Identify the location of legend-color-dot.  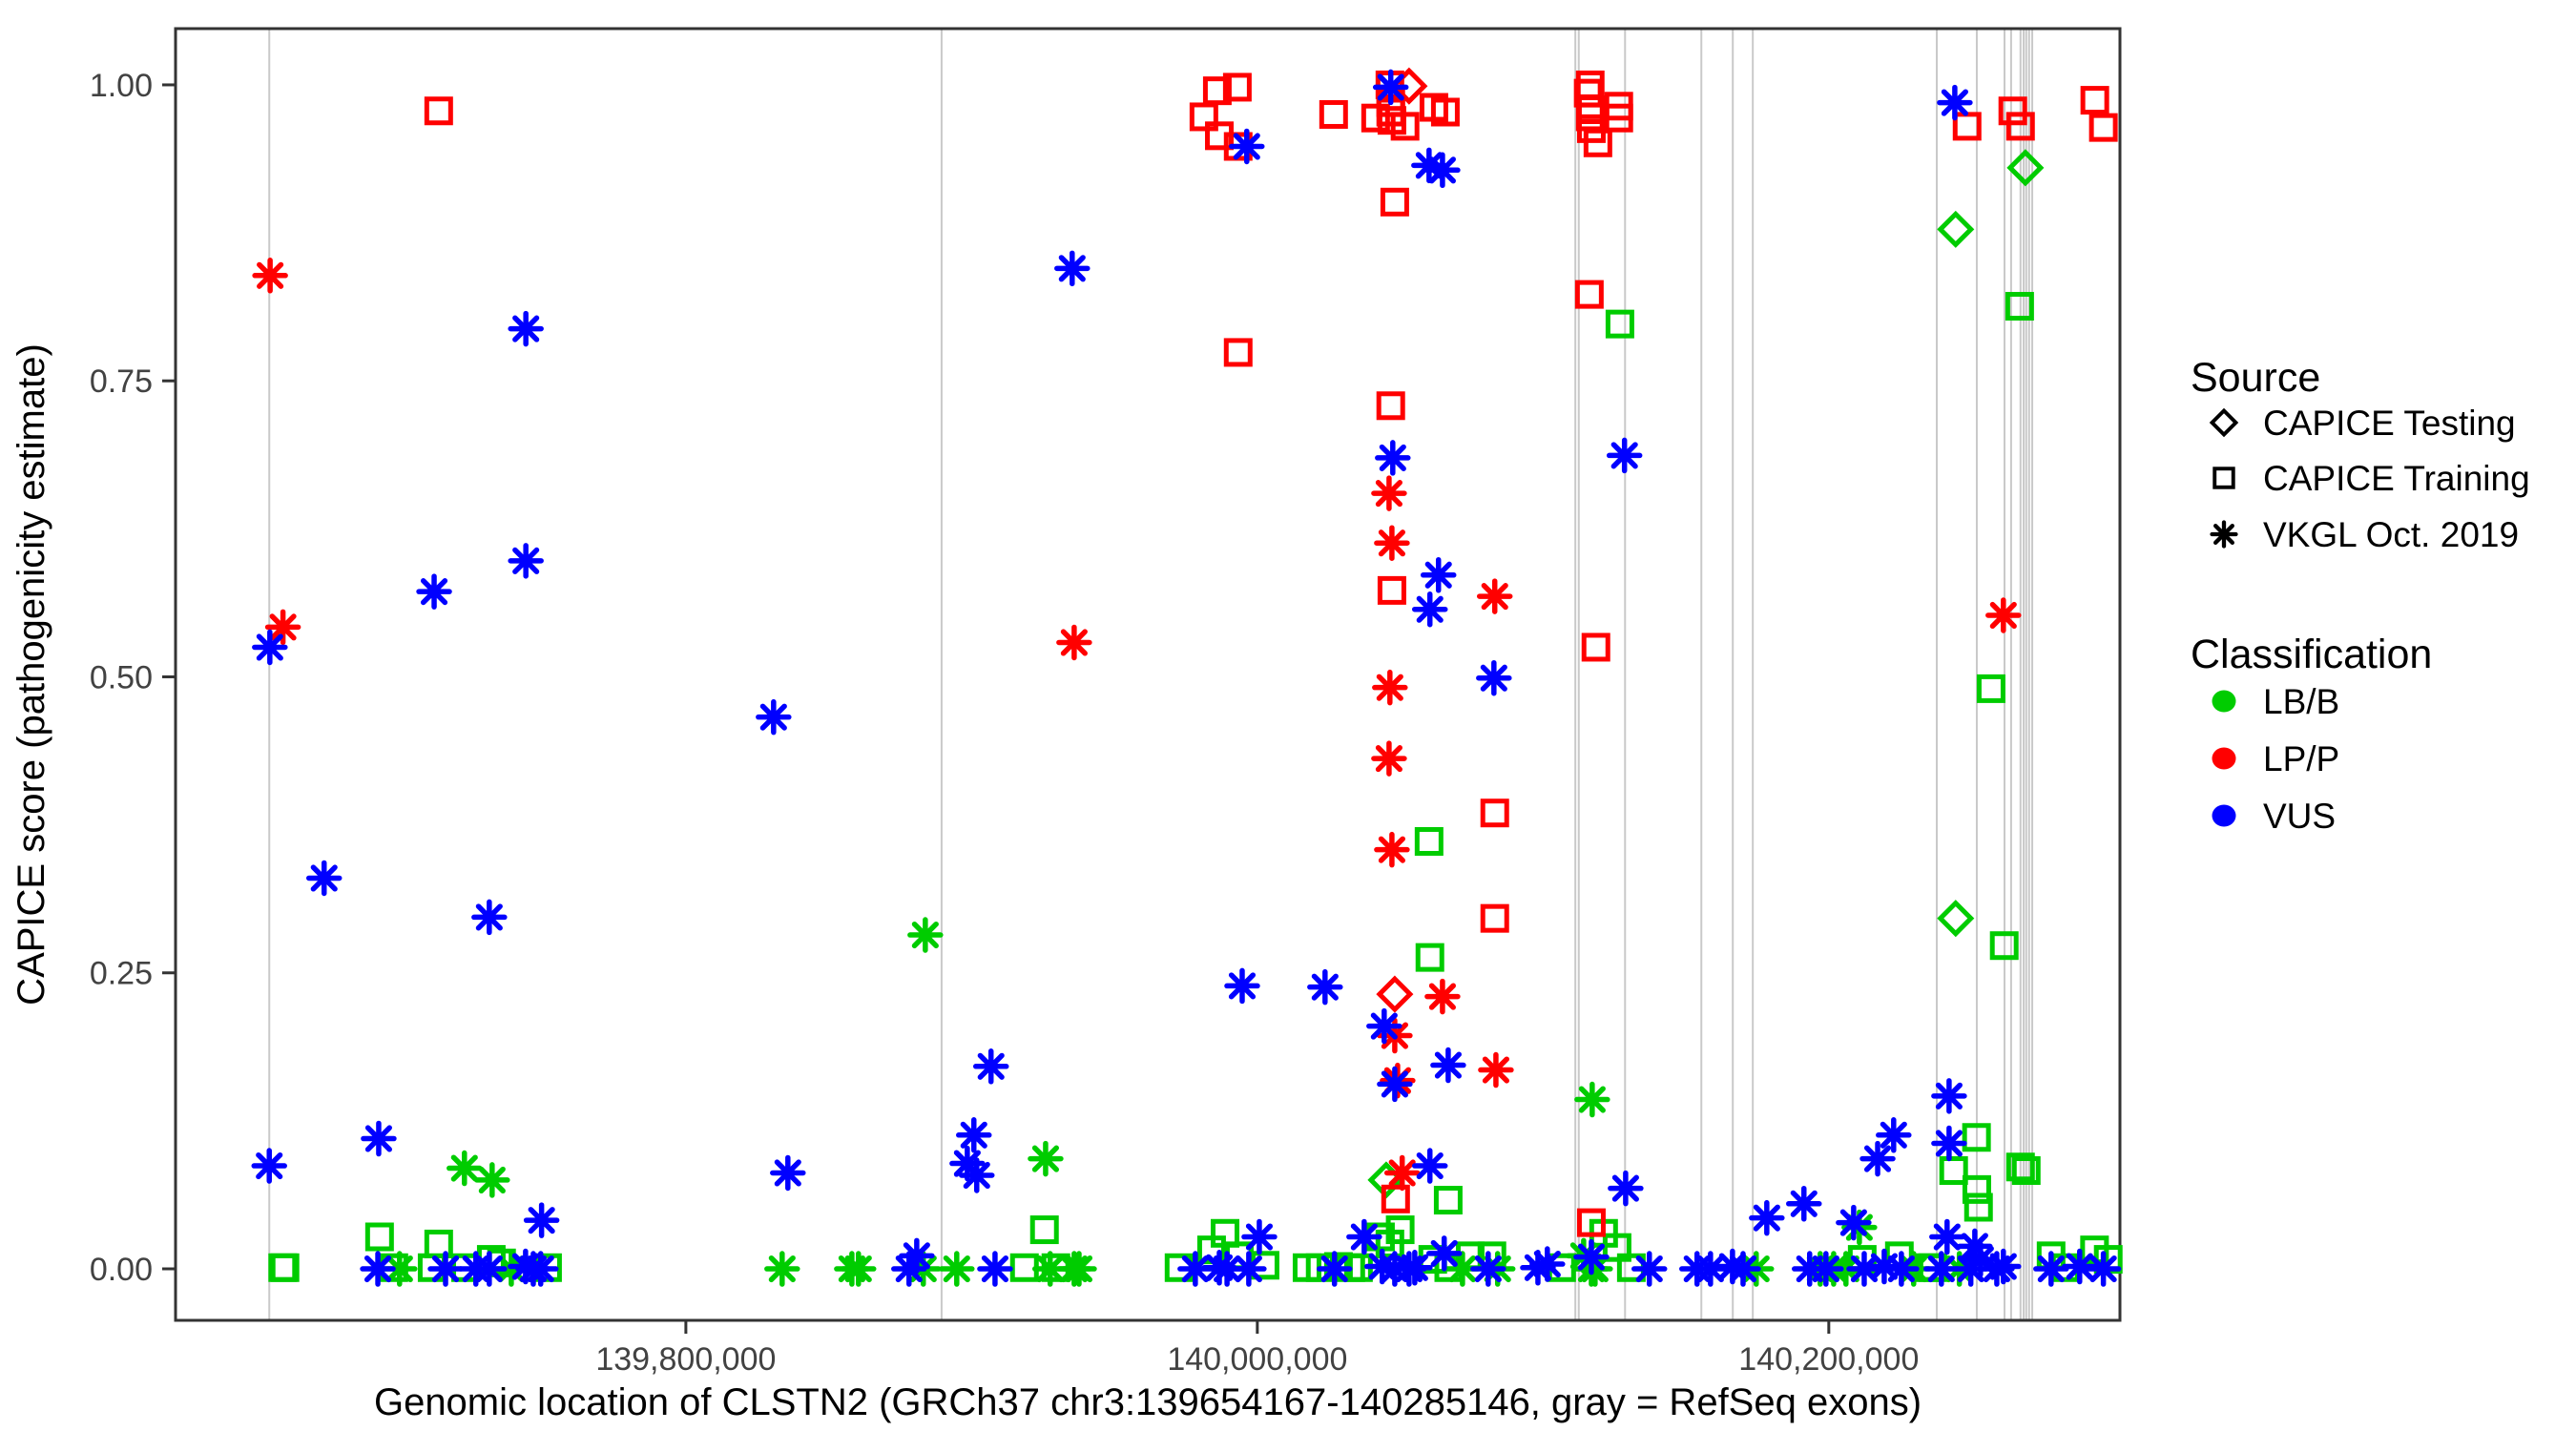
(2224, 758).